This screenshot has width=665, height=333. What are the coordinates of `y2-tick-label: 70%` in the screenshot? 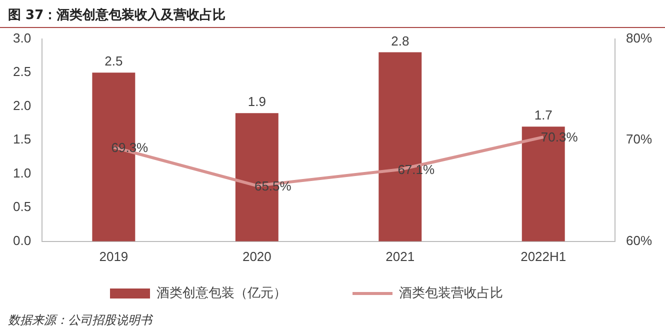 It's located at (639, 139).